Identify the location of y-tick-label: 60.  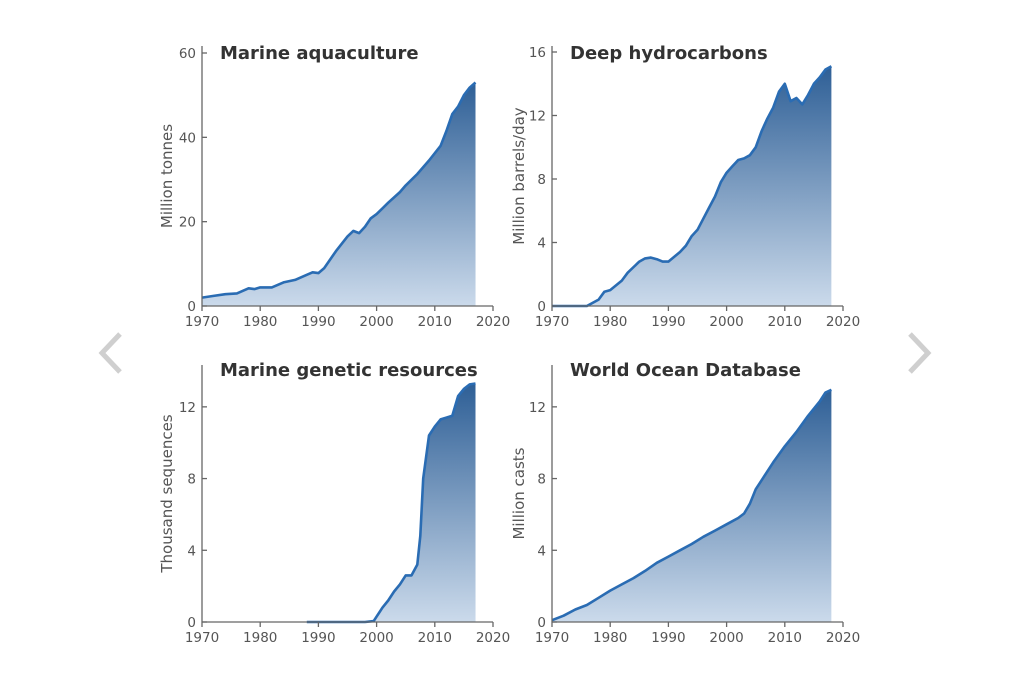
(187, 54).